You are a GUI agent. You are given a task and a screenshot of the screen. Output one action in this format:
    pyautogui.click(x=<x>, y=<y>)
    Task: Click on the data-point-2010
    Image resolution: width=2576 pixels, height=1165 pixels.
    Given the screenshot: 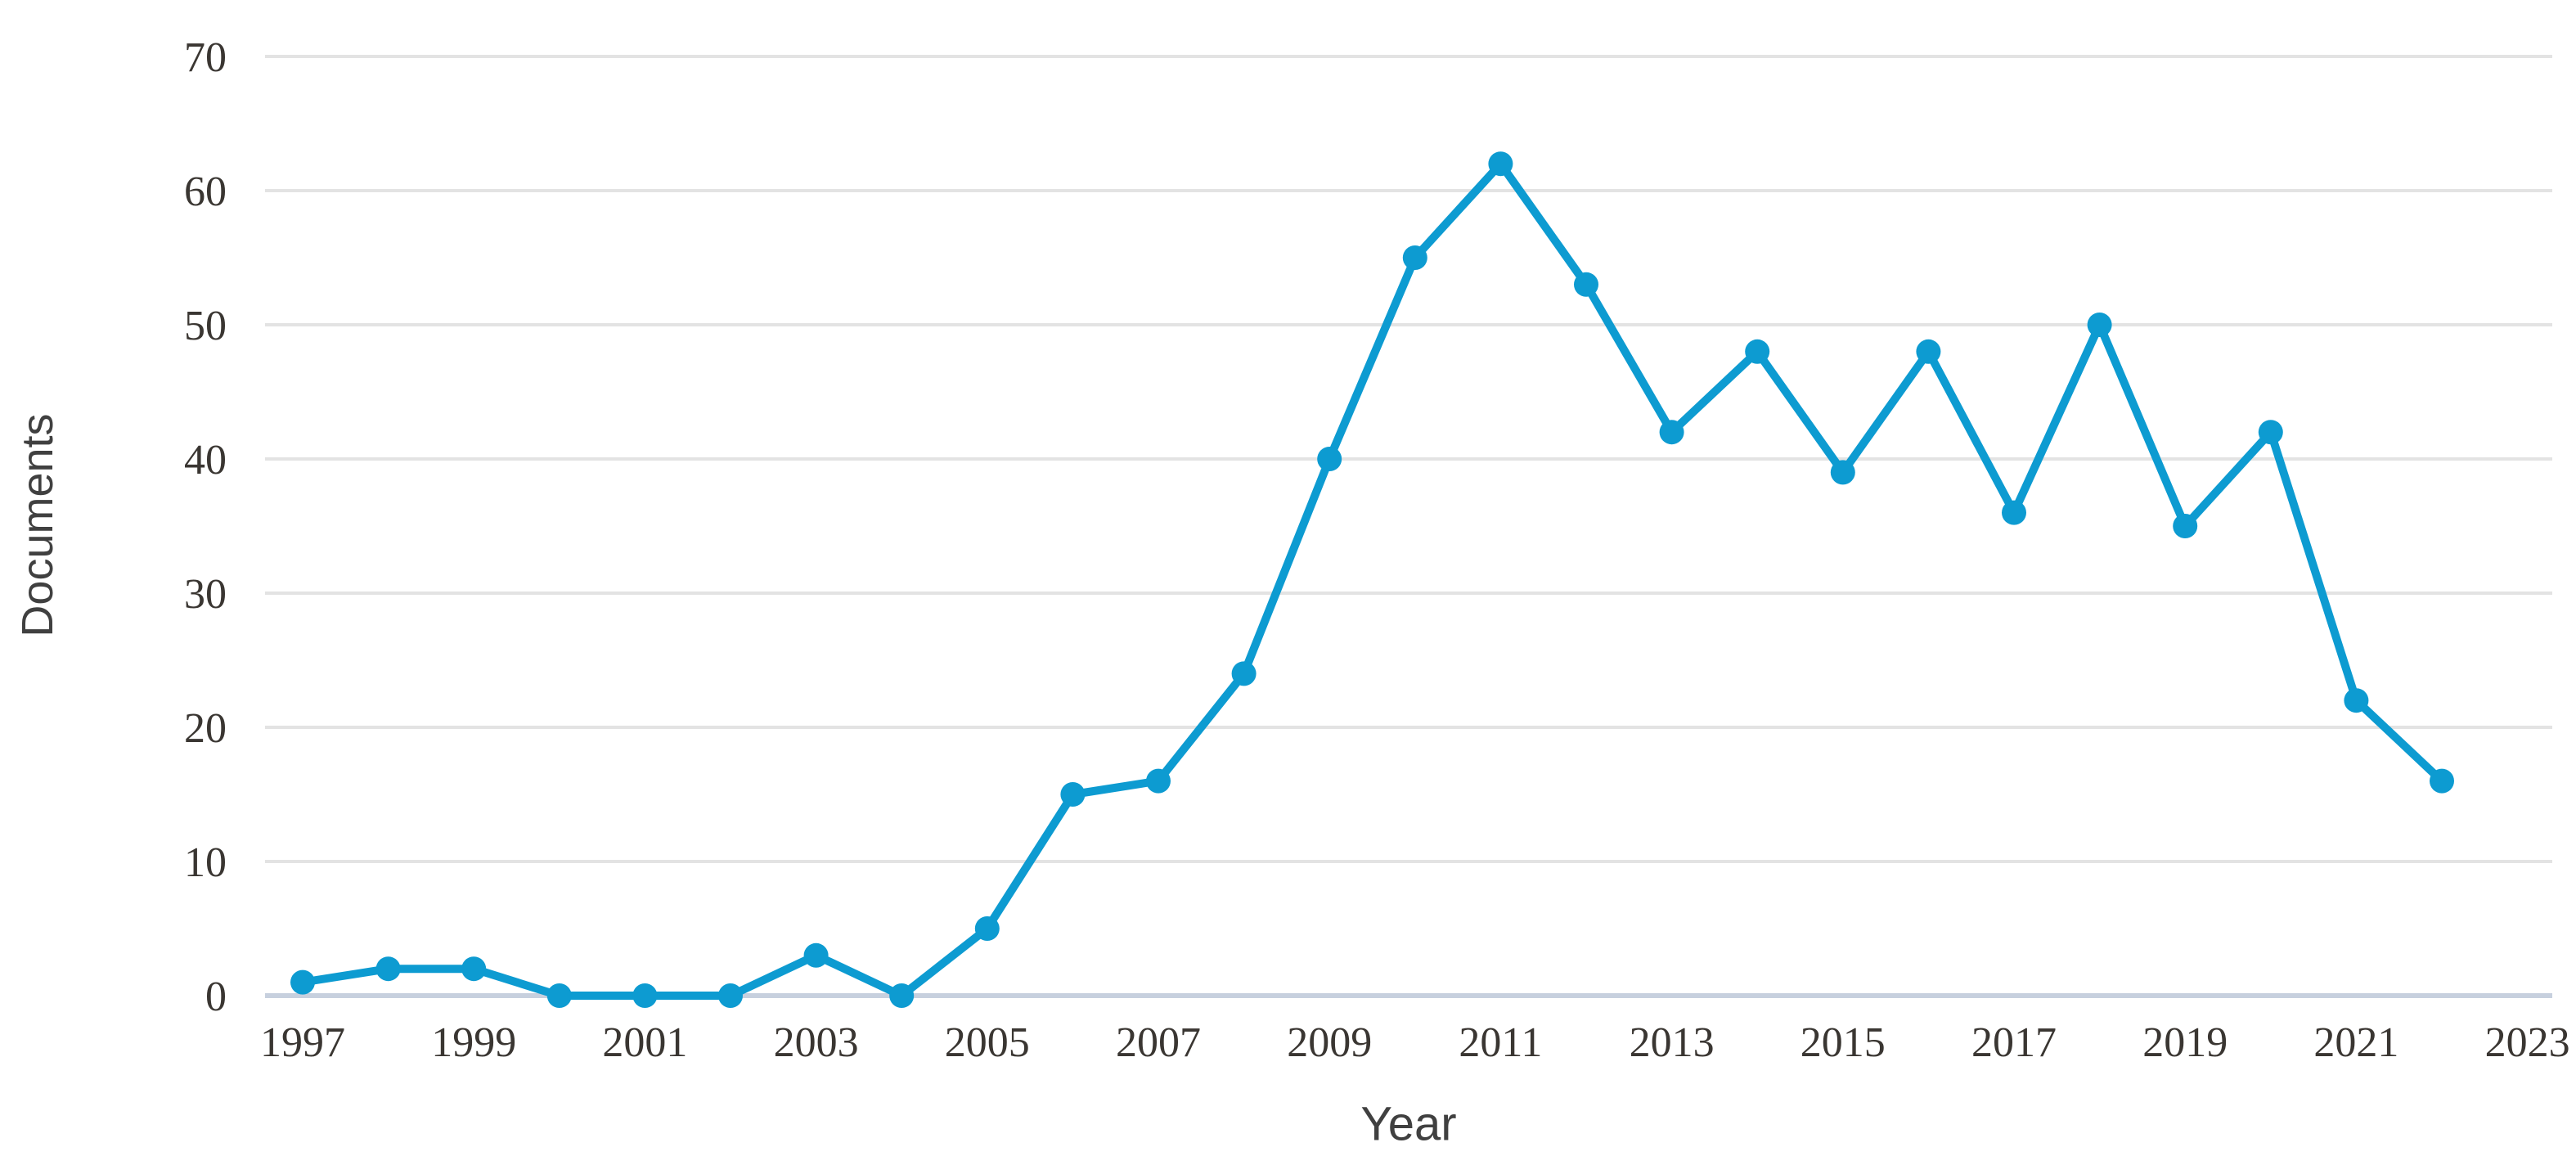 What is the action you would take?
    pyautogui.click(x=1415, y=257)
    